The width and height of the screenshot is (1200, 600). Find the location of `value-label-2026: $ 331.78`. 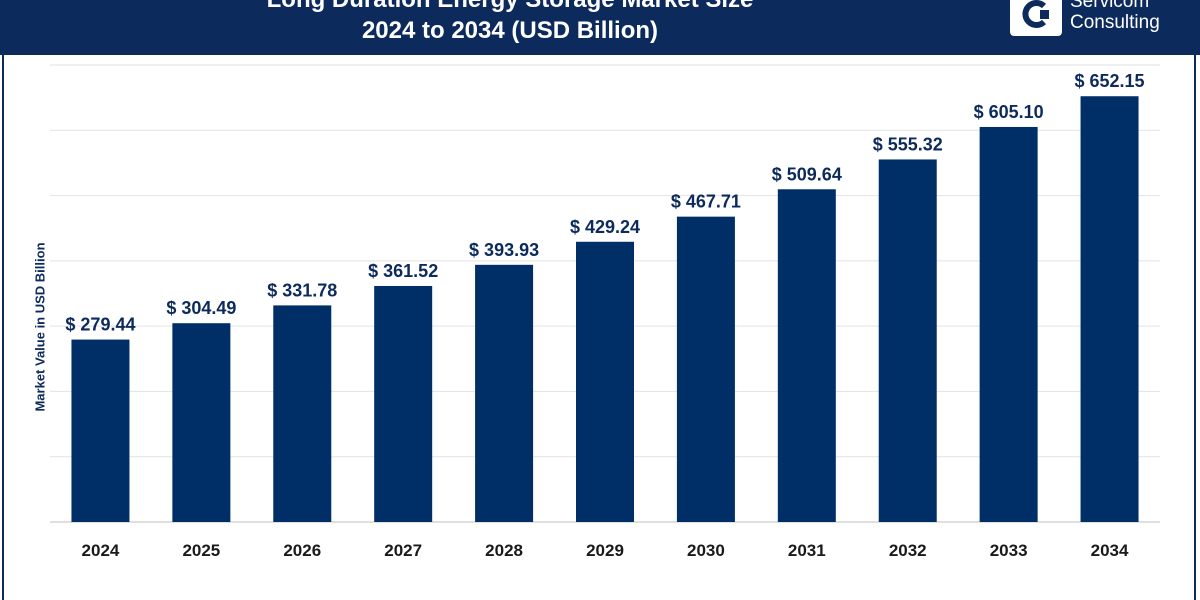

value-label-2026: $ 331.78 is located at coordinates (302, 290).